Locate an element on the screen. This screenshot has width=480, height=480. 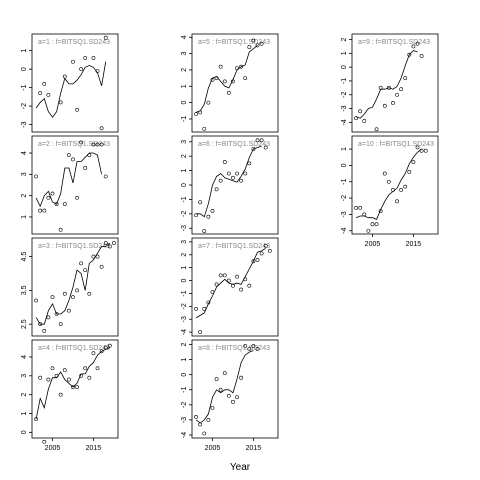
y-tick-label: 2 is located at coordinates (184, 255).